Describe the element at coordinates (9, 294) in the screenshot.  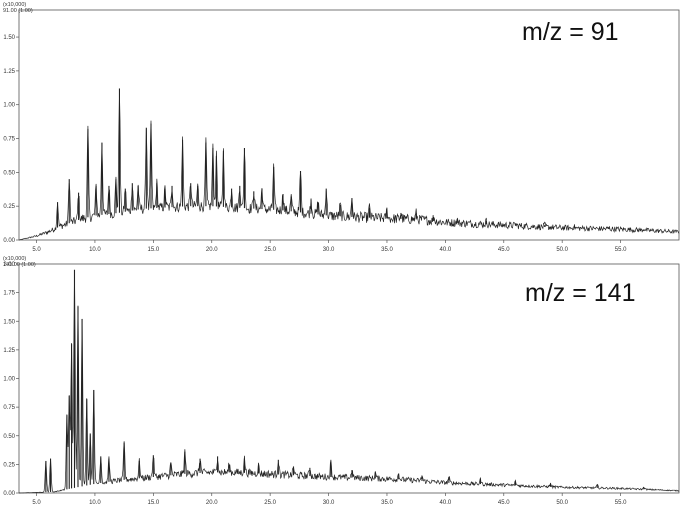
I see `y-tick-label: 1.75` at that location.